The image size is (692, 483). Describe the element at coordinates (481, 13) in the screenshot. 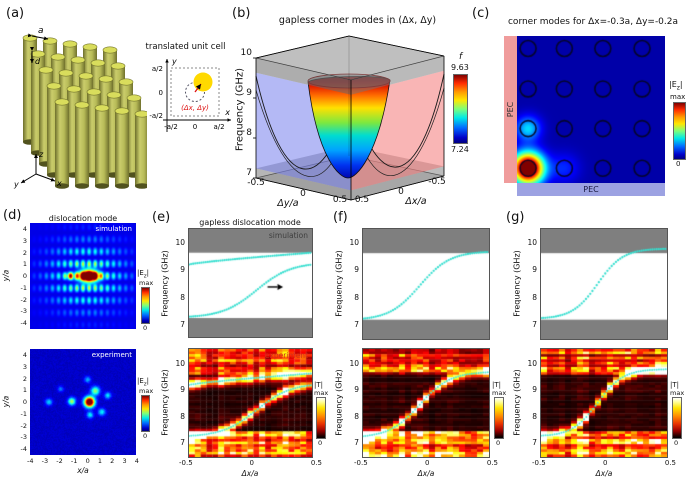

I see `panel-label-c: (c)` at that location.